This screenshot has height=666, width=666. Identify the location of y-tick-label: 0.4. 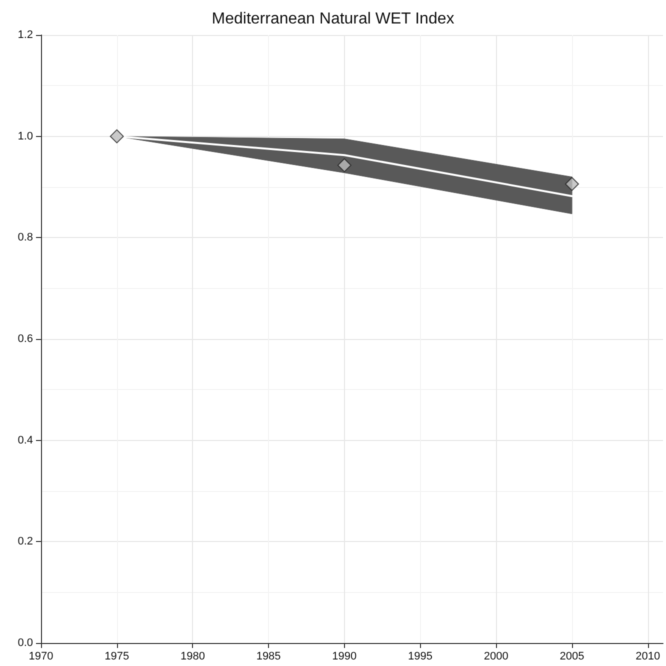
(25, 440).